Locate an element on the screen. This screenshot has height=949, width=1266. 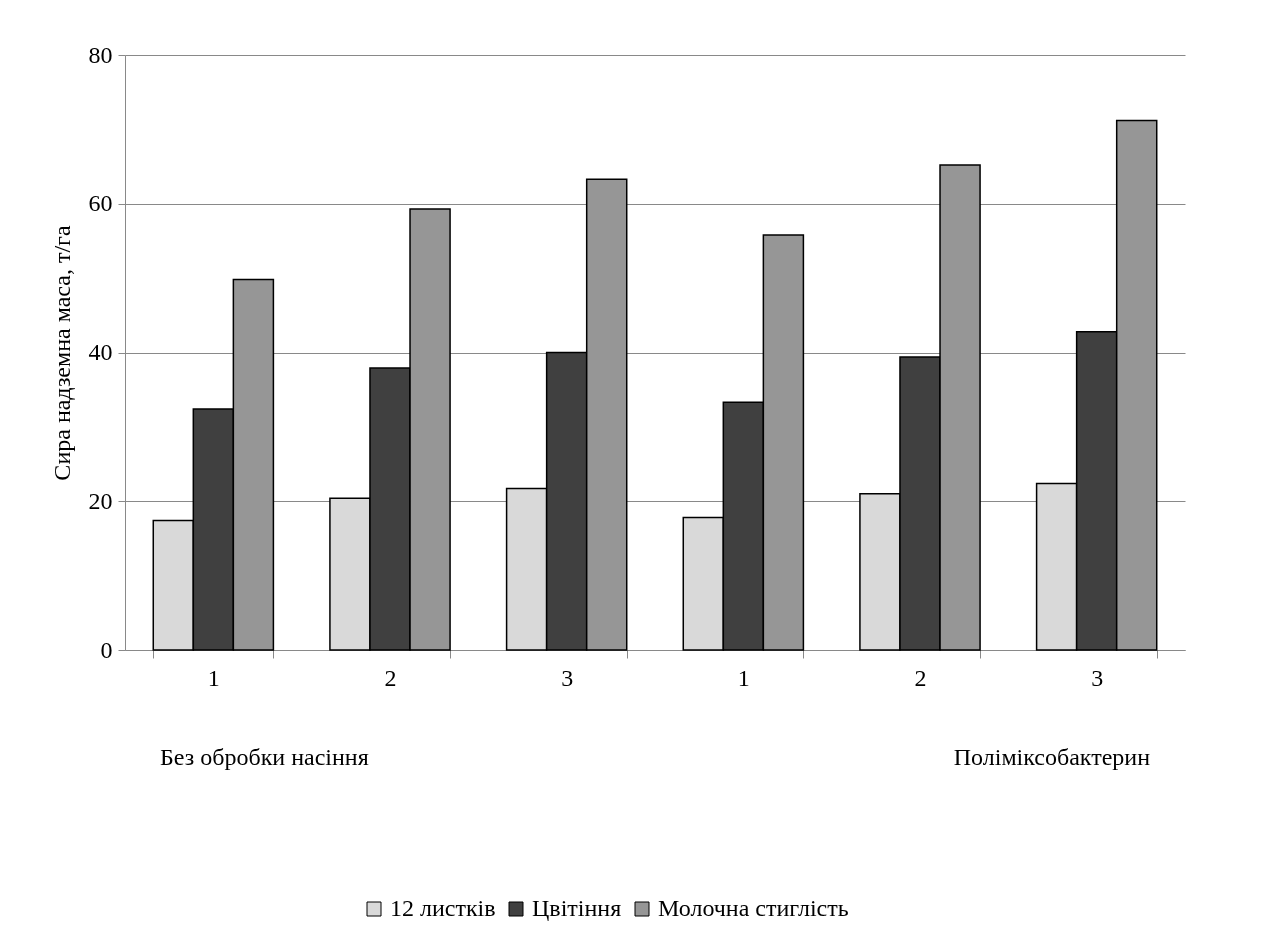
y-tick-label: 0 is located at coordinates (106, 649).